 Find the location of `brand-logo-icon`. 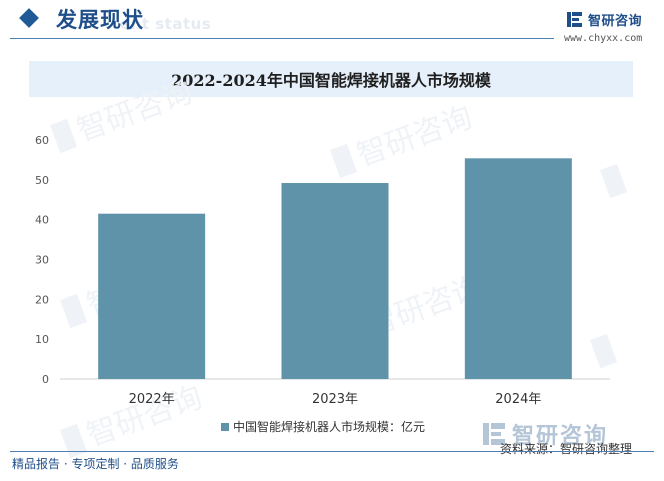

brand-logo-icon is located at coordinates (574, 19).